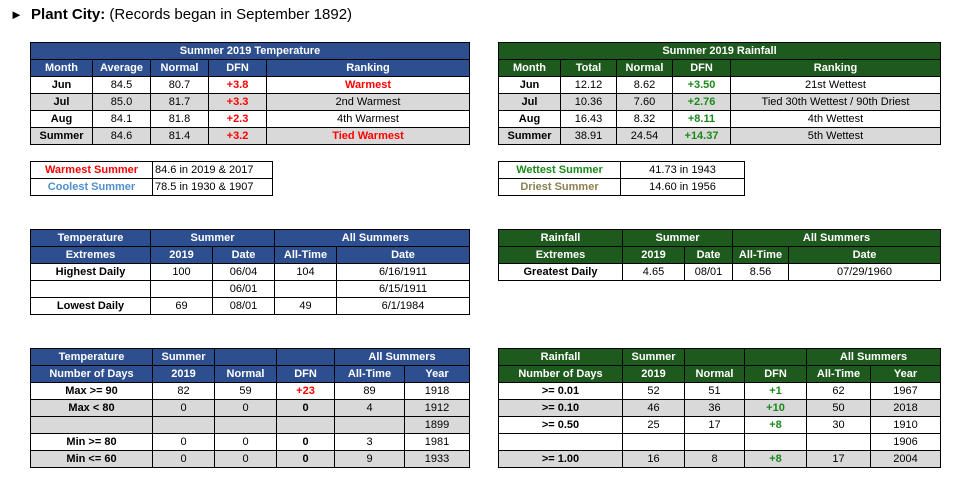 This screenshot has height=485, width=969. I want to click on value-cell: 10.36, so click(588, 102).